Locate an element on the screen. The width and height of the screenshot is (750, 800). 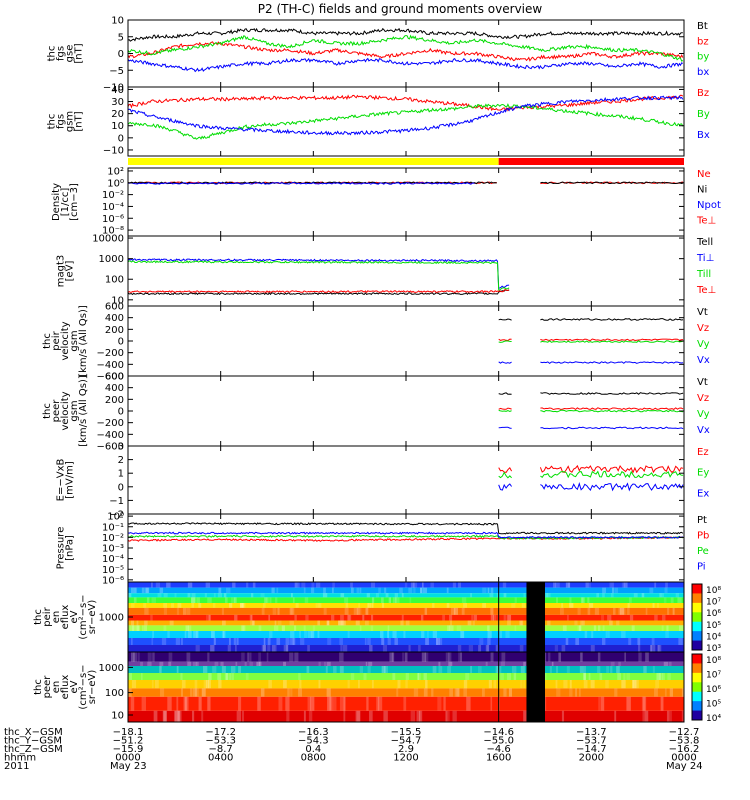
colorbar-segment is located at coordinates (697, 706).